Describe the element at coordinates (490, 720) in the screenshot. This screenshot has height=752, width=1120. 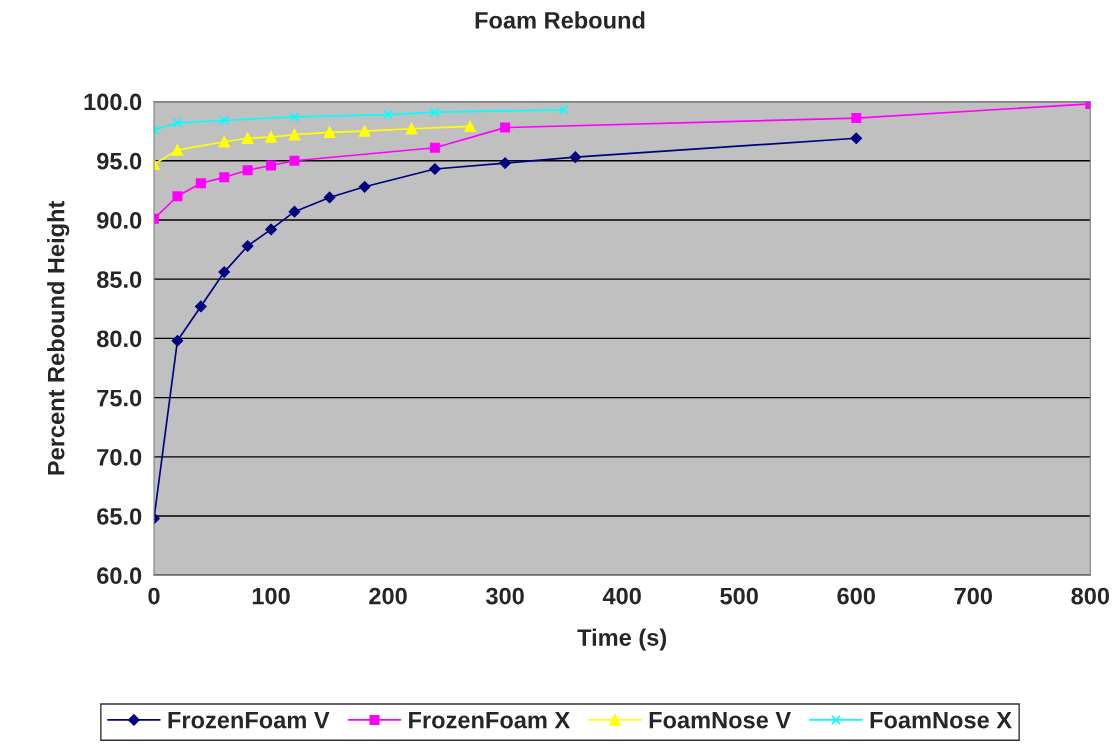
I see `legend-label: FrozenFoam X` at that location.